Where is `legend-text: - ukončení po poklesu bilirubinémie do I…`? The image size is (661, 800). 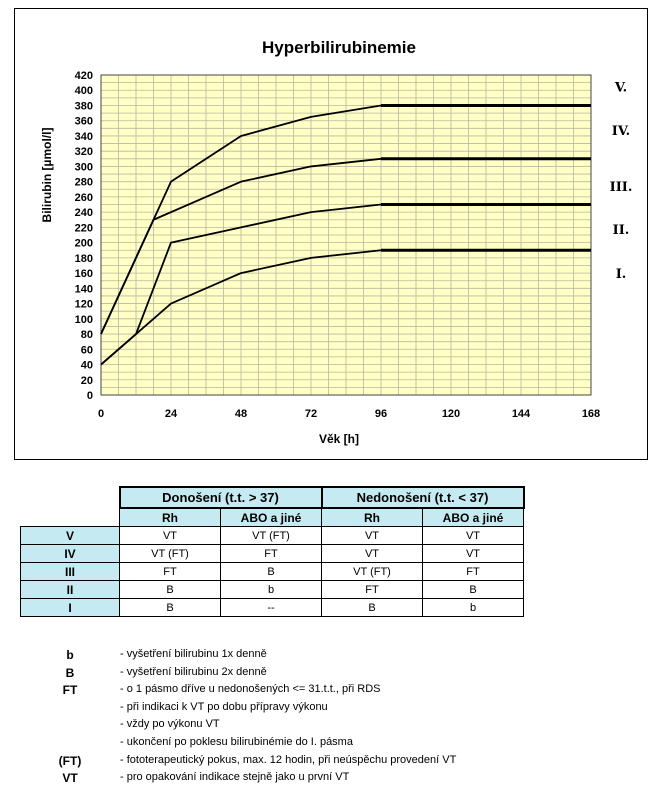 legend-text: - ukončení po poklesu bilirubinémie do I… is located at coordinates (236, 741).